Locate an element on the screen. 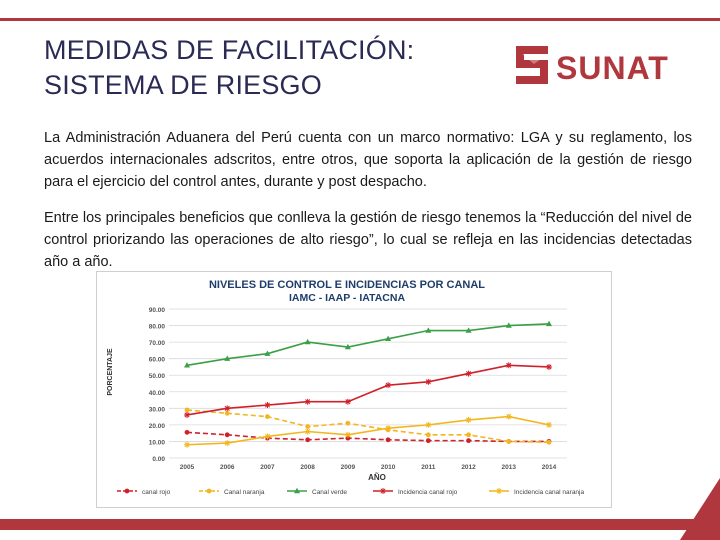 The image size is (720, 540). x-tick-label: 2008 is located at coordinates (307, 467).